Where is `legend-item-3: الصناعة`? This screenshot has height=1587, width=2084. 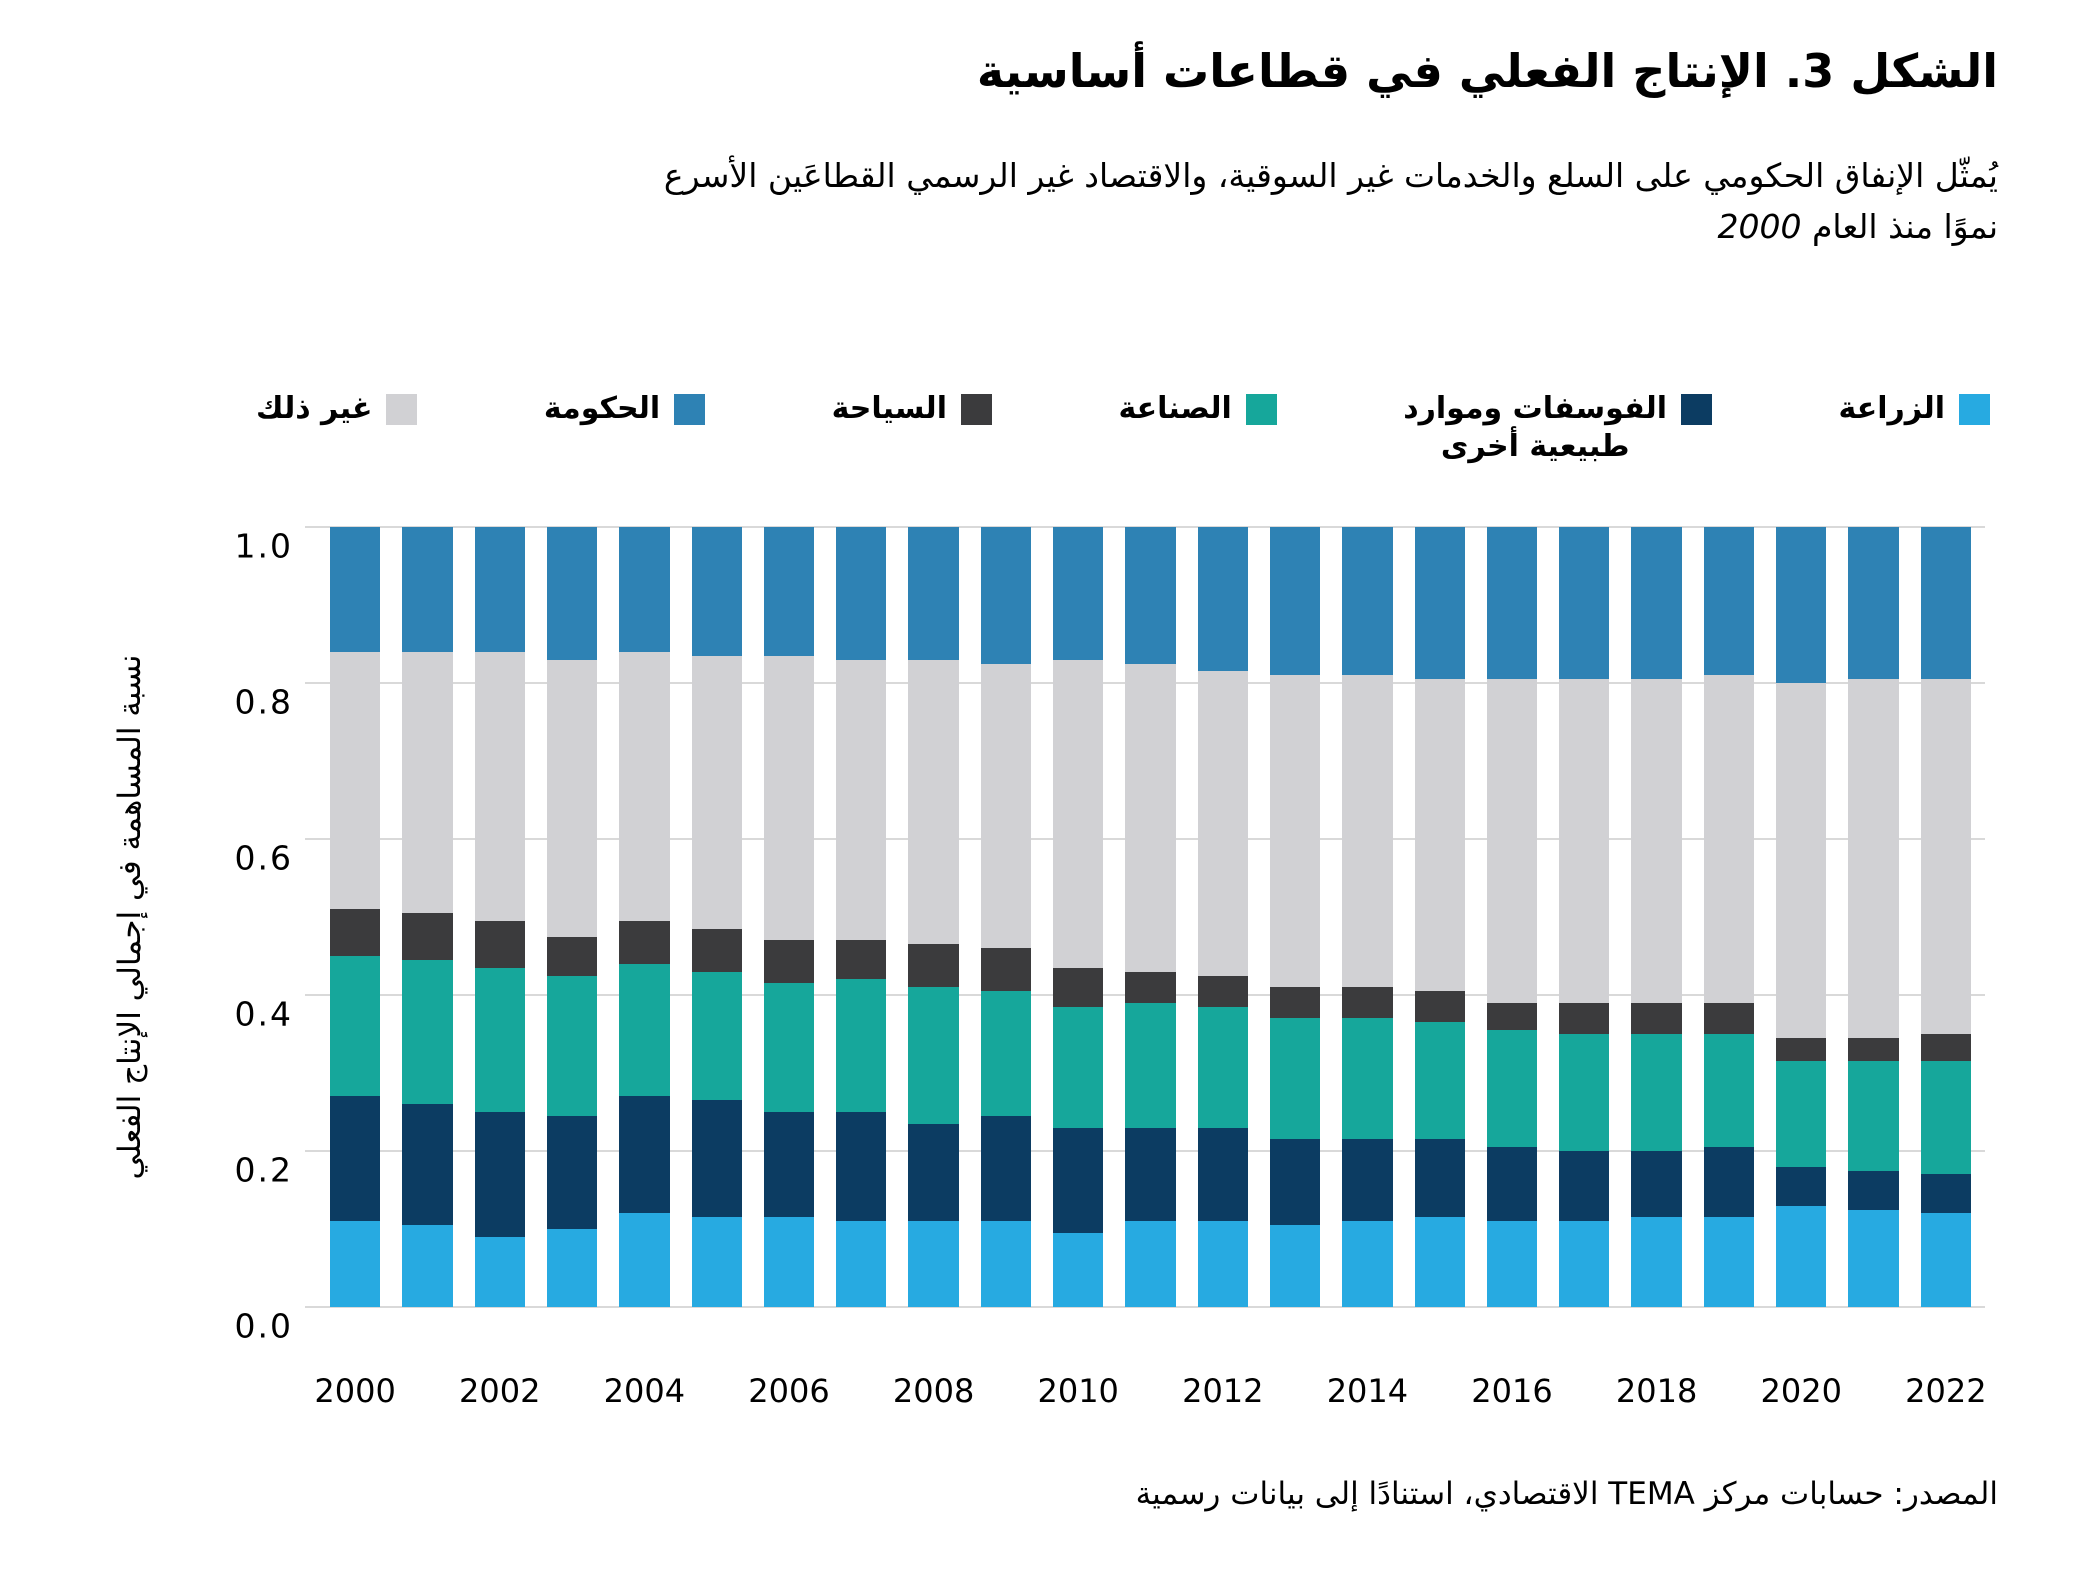
legend-item-3: الصناعة is located at coordinates (1197, 409).